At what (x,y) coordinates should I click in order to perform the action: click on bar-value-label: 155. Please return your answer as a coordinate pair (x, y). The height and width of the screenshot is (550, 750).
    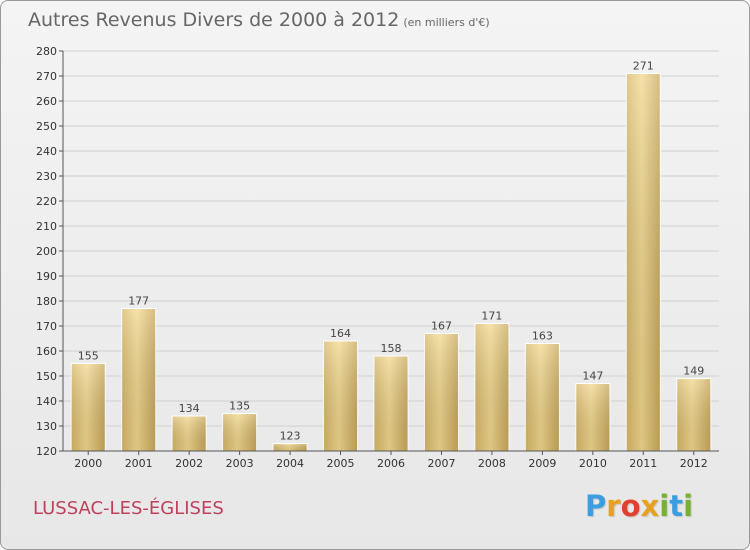
    Looking at the image, I should click on (88, 356).